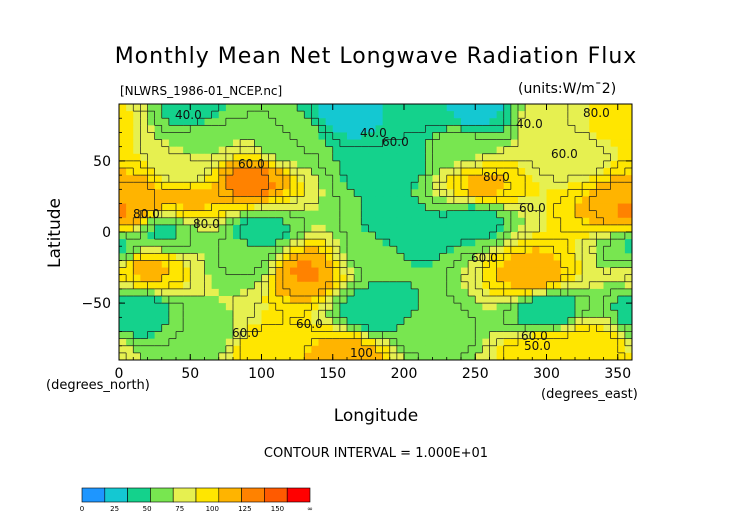 The height and width of the screenshot is (532, 752). I want to click on contour-label: 40.0, so click(188, 115).